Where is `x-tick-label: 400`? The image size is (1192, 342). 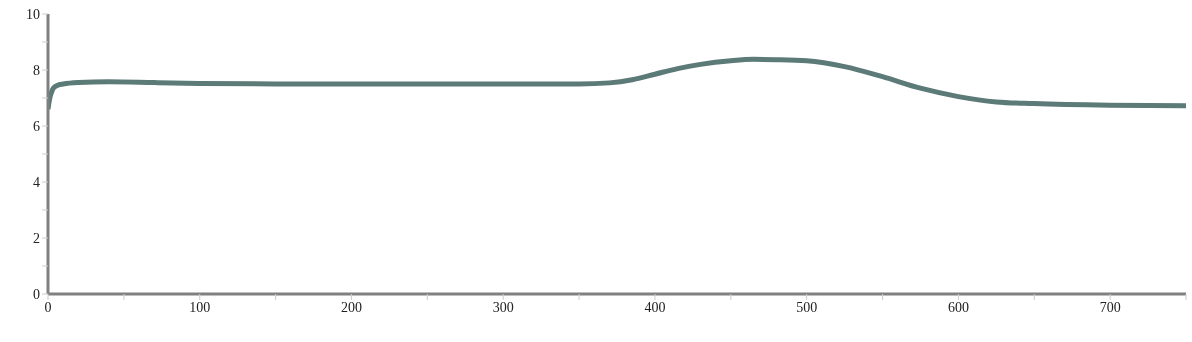 x-tick-label: 400 is located at coordinates (655, 307).